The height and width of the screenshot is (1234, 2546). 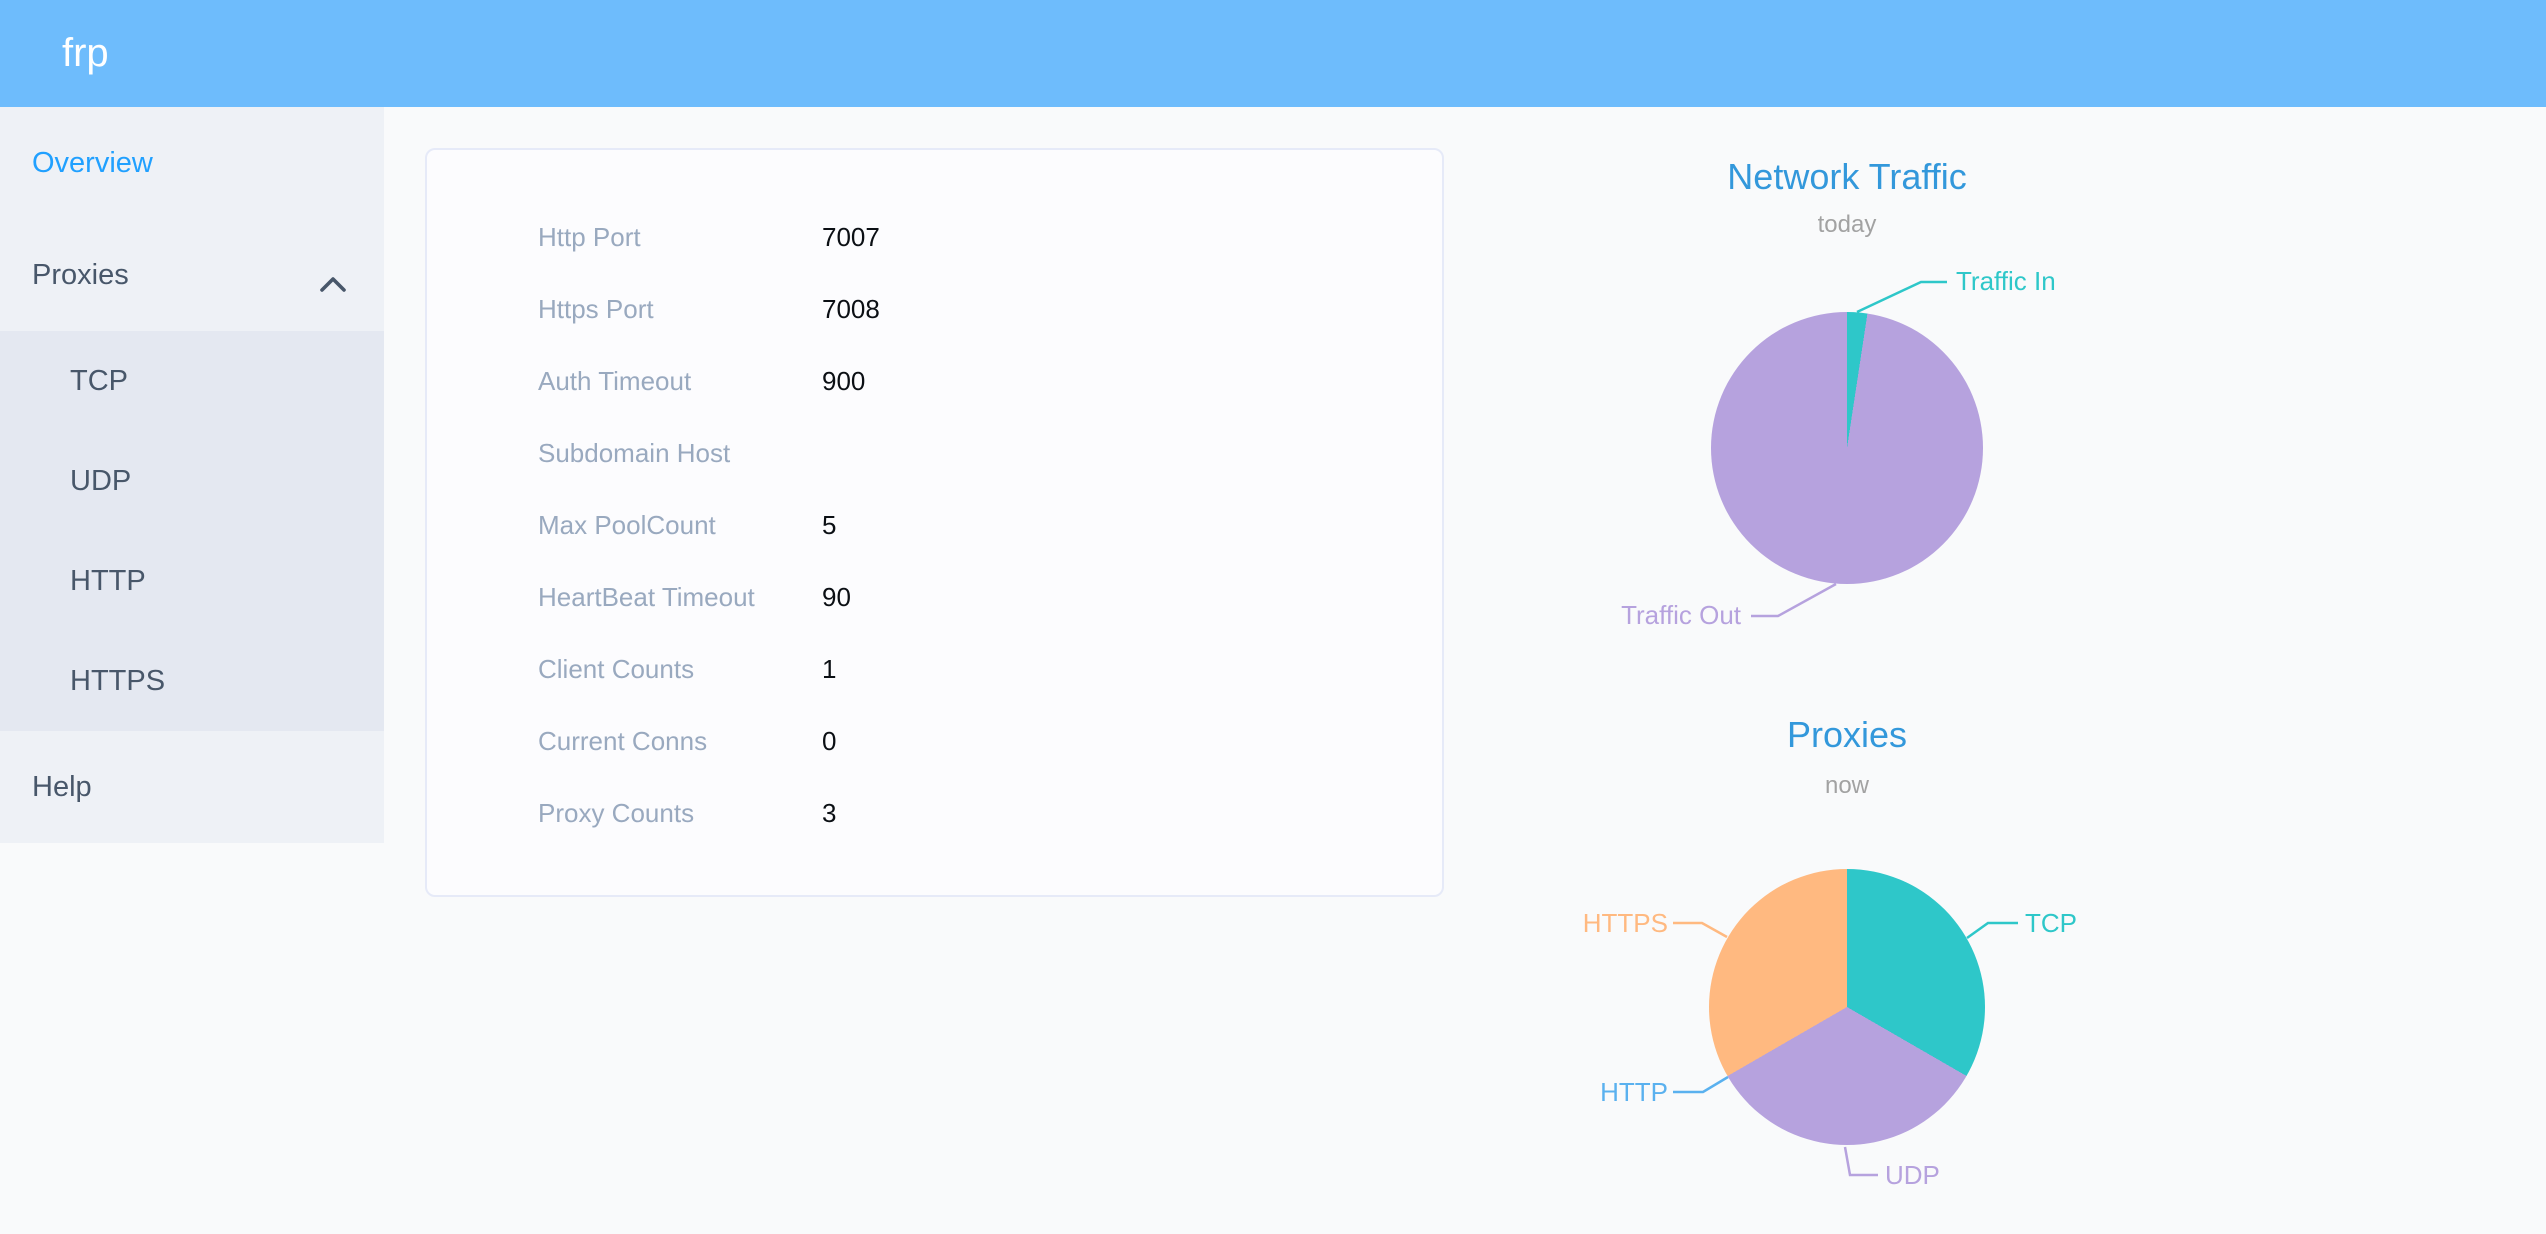 What do you see at coordinates (934, 525) in the screenshot?
I see `config-row-max-poolcount: Max PoolCount 5` at bounding box center [934, 525].